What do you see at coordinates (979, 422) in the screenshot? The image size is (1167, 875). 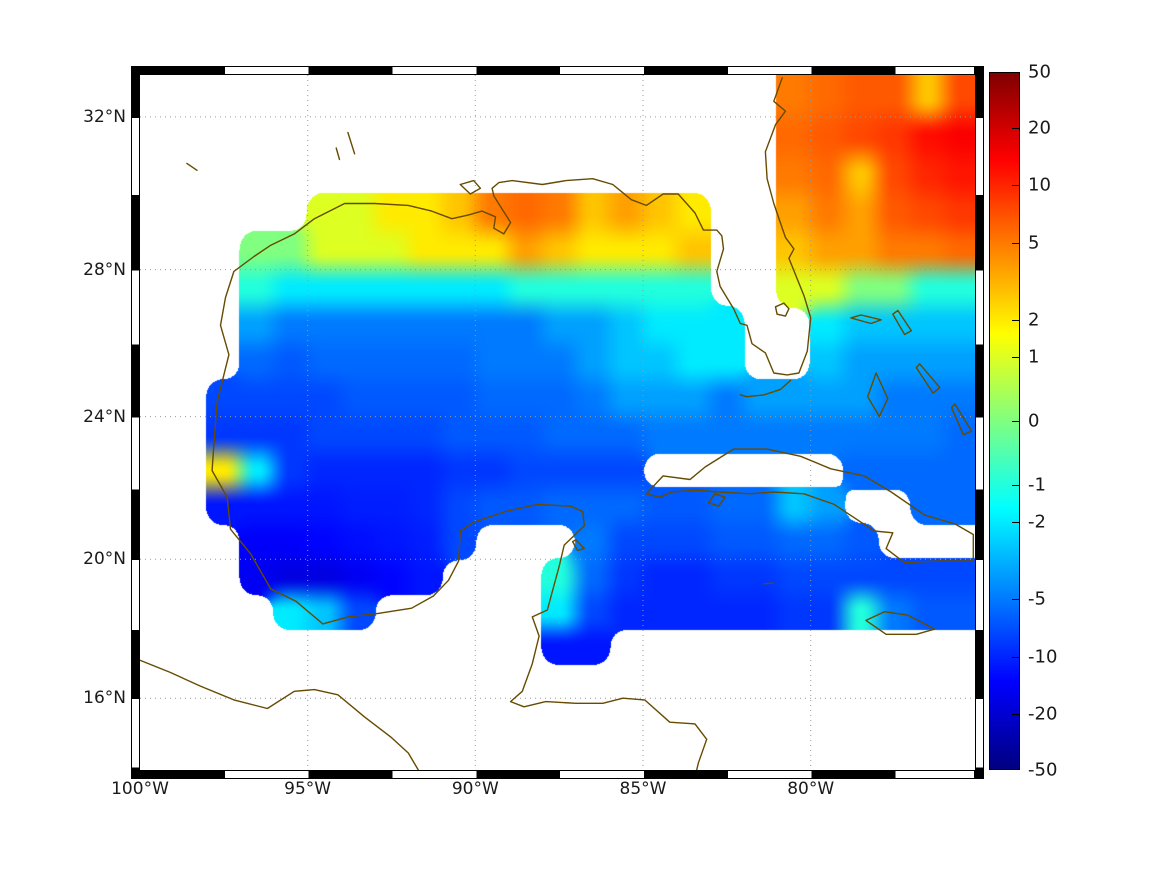 I see `map-frame-right` at bounding box center [979, 422].